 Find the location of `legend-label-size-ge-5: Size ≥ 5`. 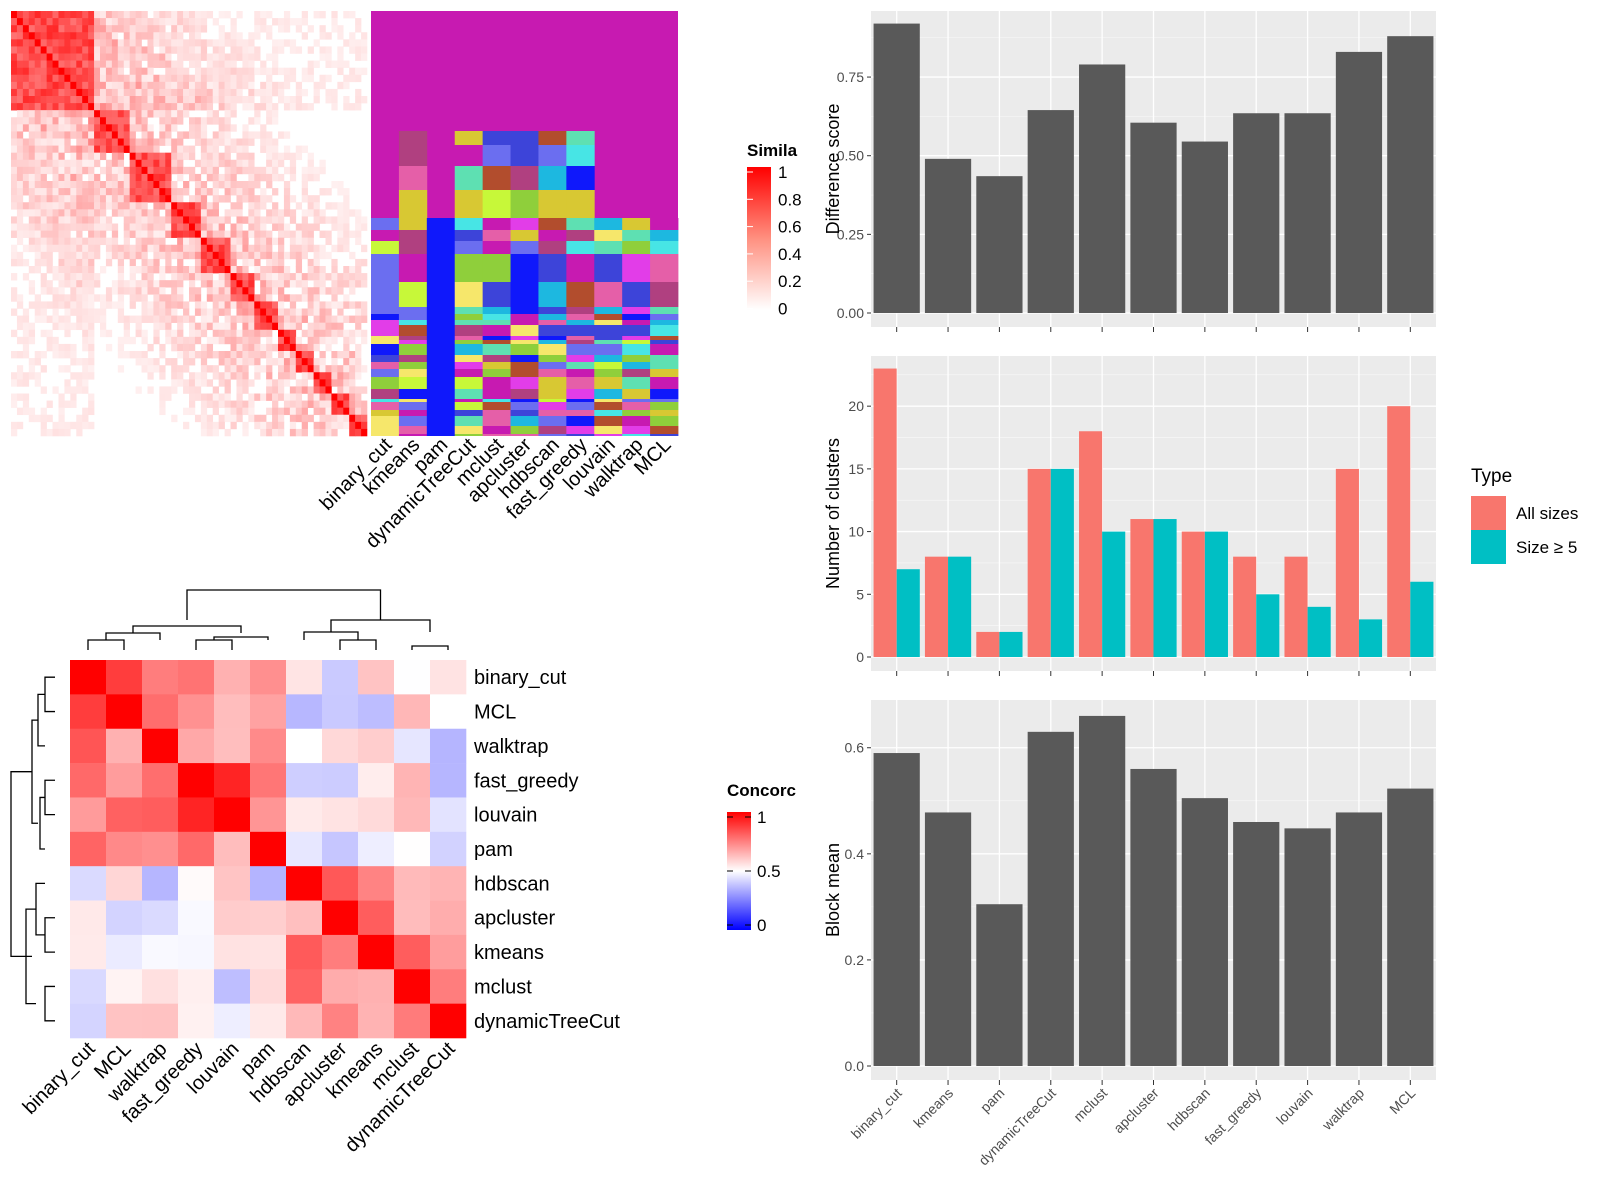

legend-label-size-ge-5: Size ≥ 5 is located at coordinates (1546, 547).